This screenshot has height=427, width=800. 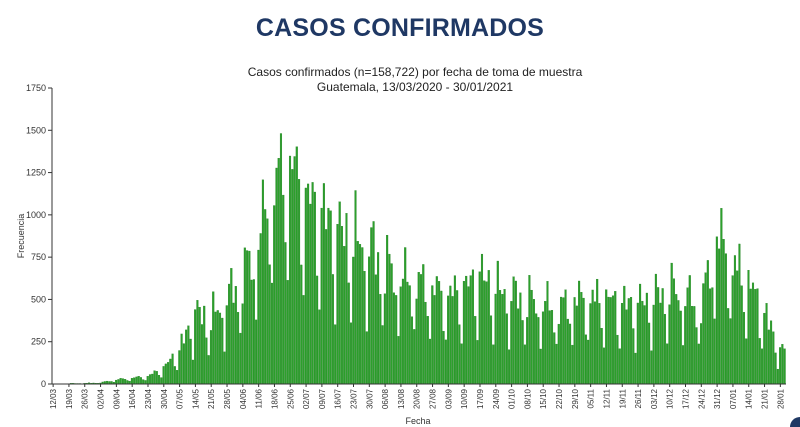 I want to click on x-tick-label: 17/12, so click(x=686, y=398).